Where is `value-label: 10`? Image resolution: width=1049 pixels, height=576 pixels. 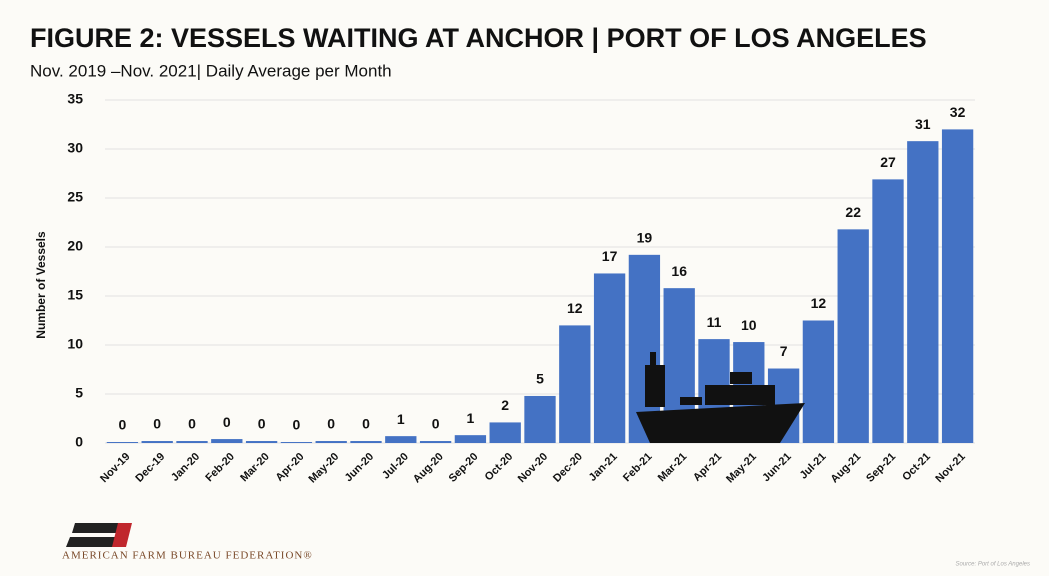 value-label: 10 is located at coordinates (749, 325).